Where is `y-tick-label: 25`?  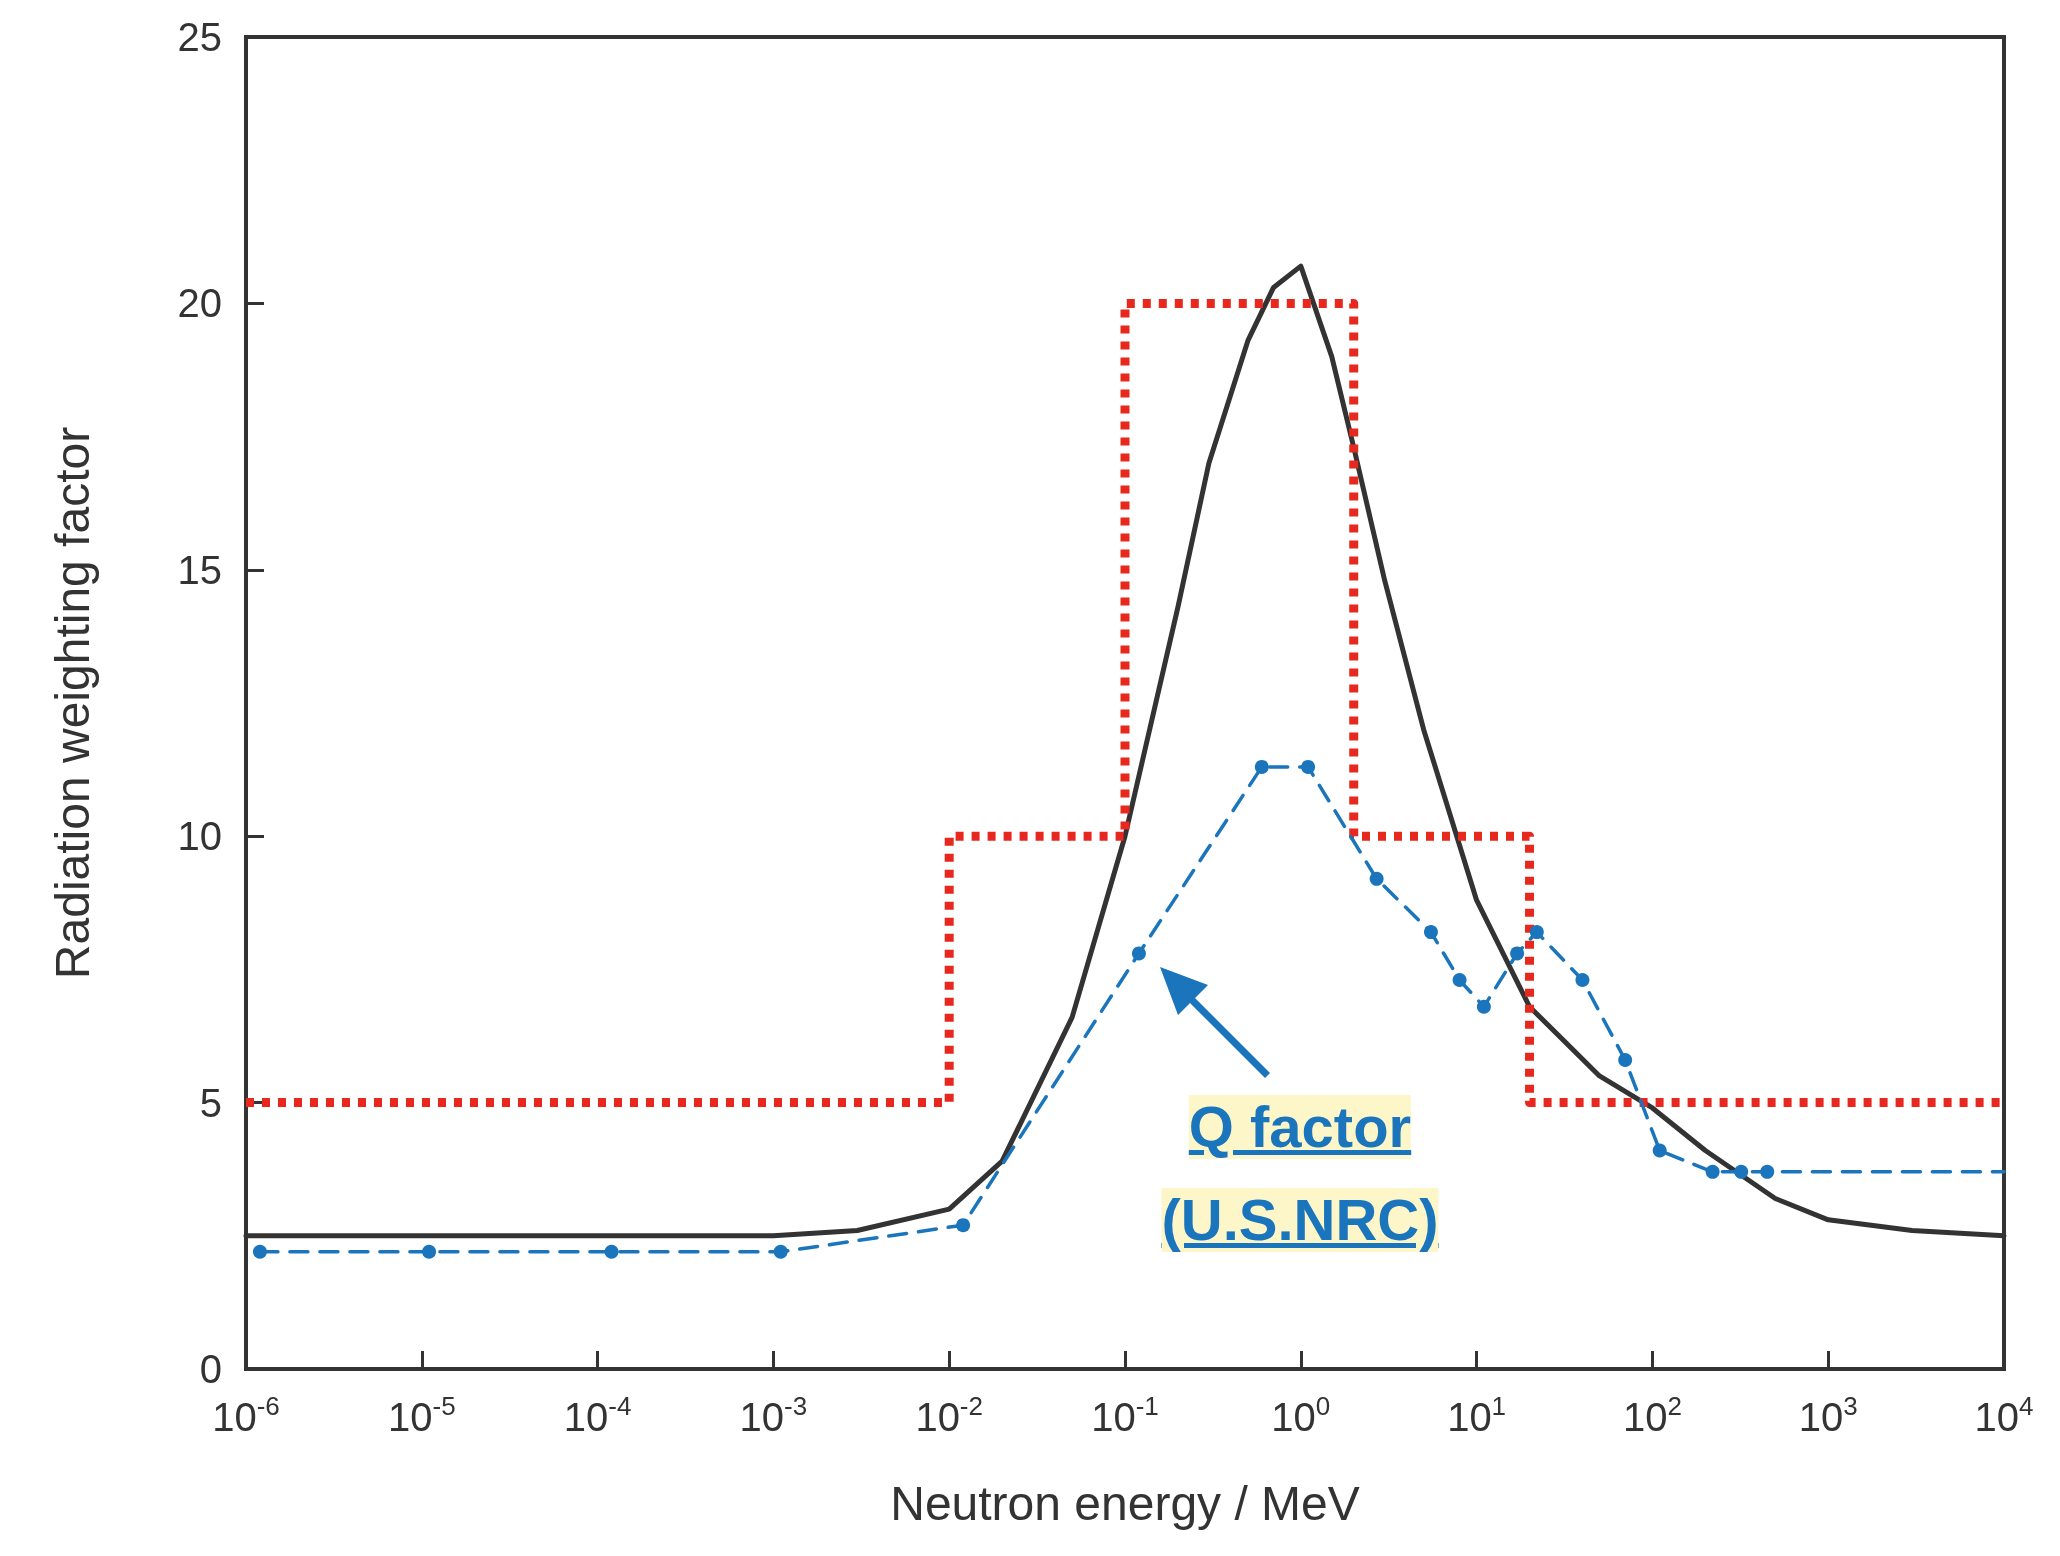 y-tick-label: 25 is located at coordinates (199, 37).